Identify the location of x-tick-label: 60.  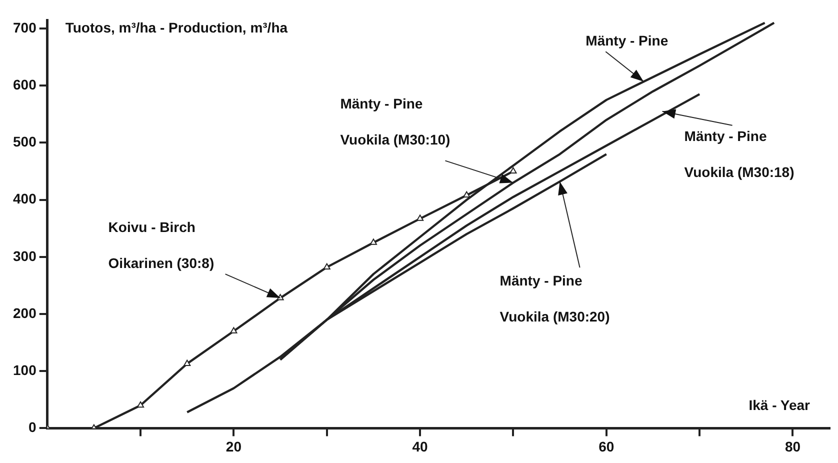
(606, 446).